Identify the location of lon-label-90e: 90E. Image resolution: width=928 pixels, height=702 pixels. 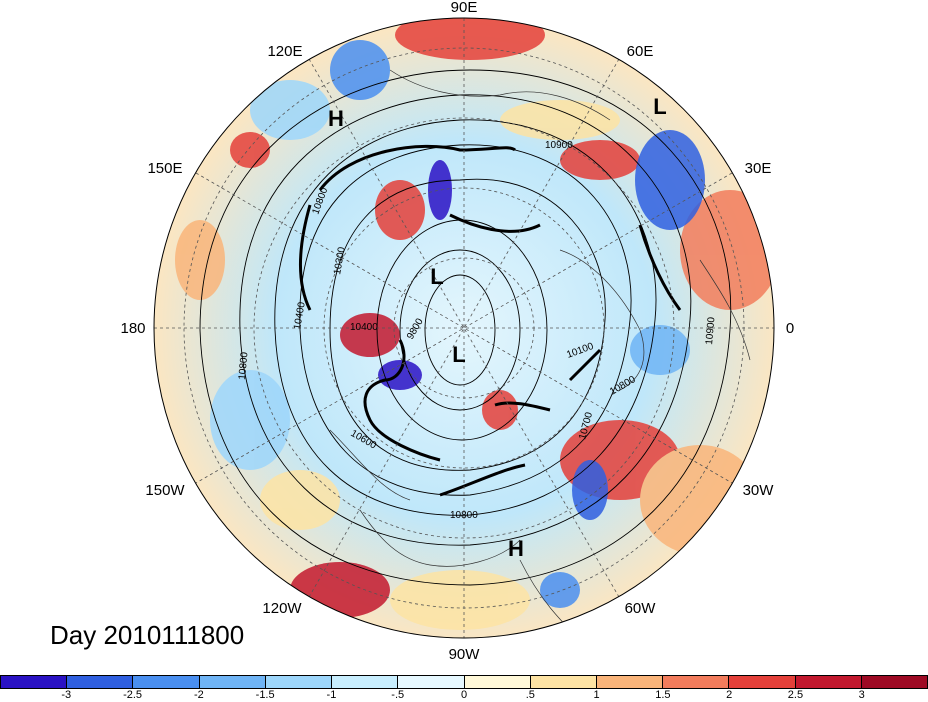
(464, 8).